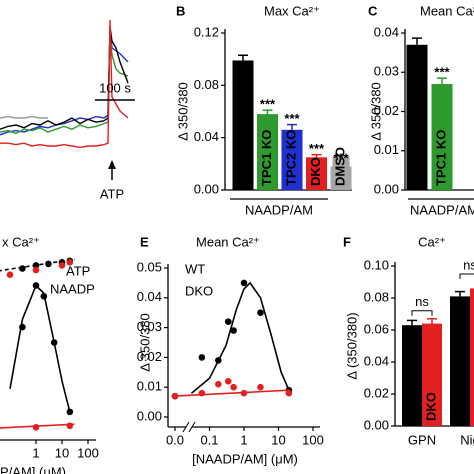  What do you see at coordinates (376, 328) in the screenshot?
I see `y-tick-label: 0.06` at bounding box center [376, 328].